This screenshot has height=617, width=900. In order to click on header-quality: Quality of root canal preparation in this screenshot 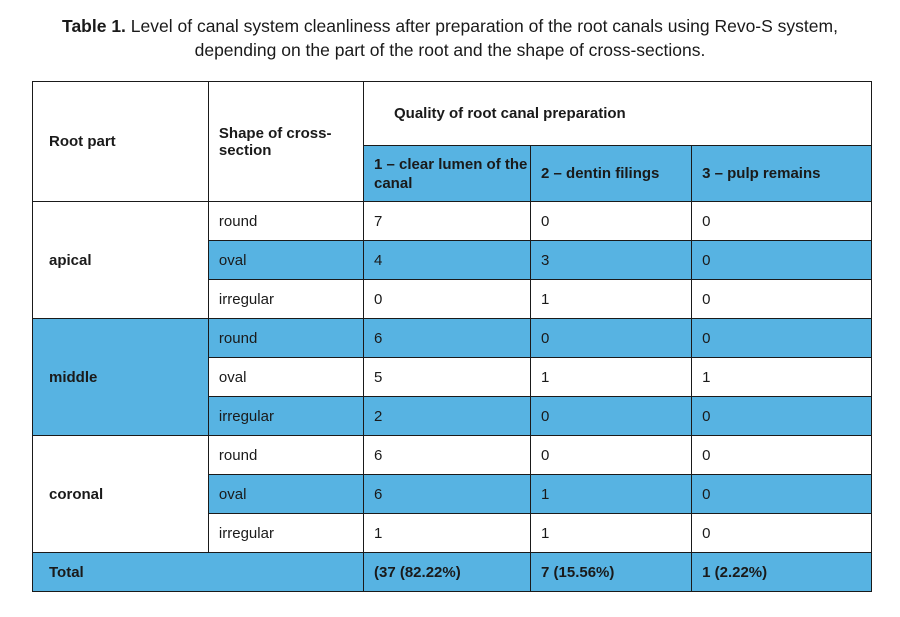, I will do `click(617, 113)`.